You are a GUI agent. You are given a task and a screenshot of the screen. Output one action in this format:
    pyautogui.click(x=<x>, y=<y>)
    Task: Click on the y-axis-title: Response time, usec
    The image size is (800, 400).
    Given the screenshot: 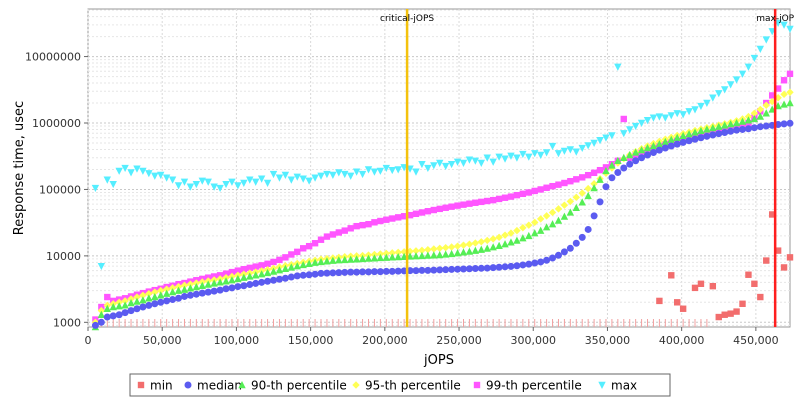 What is the action you would take?
    pyautogui.click(x=19, y=168)
    